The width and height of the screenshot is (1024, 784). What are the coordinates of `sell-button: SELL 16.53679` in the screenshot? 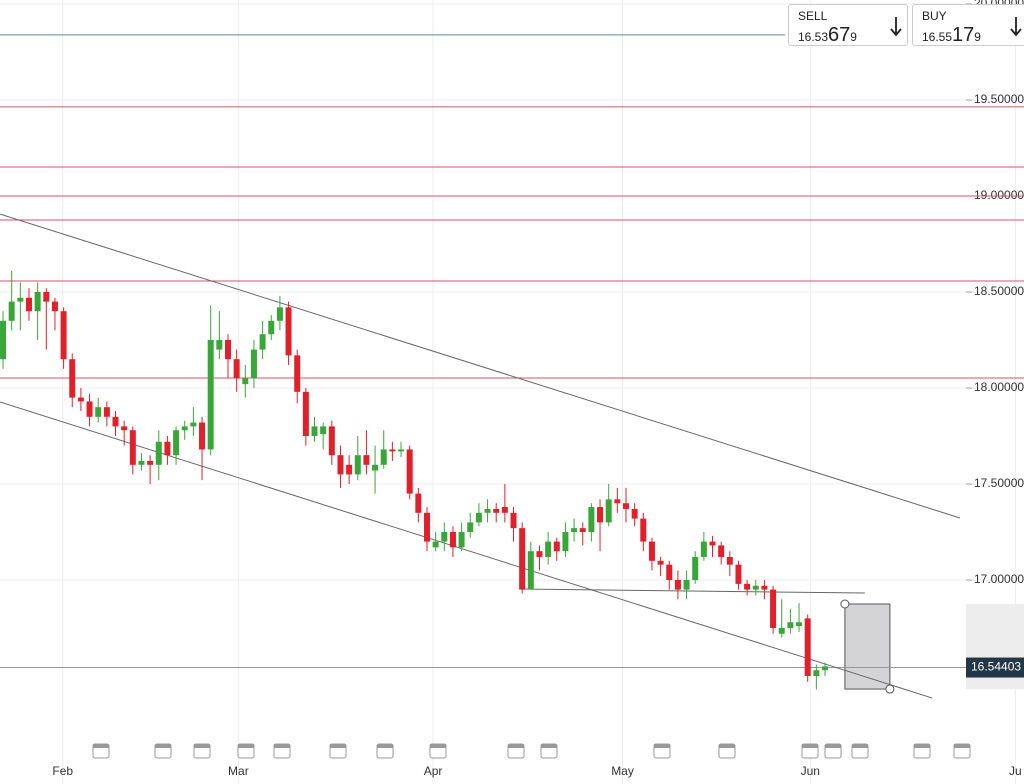 It's located at (848, 25).